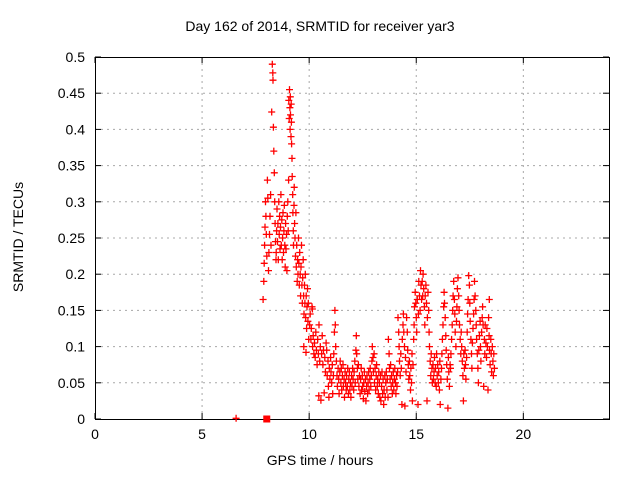 Image resolution: width=640 pixels, height=480 pixels. What do you see at coordinates (76, 129) in the screenshot?
I see `y-tick-label: 0.4` at bounding box center [76, 129].